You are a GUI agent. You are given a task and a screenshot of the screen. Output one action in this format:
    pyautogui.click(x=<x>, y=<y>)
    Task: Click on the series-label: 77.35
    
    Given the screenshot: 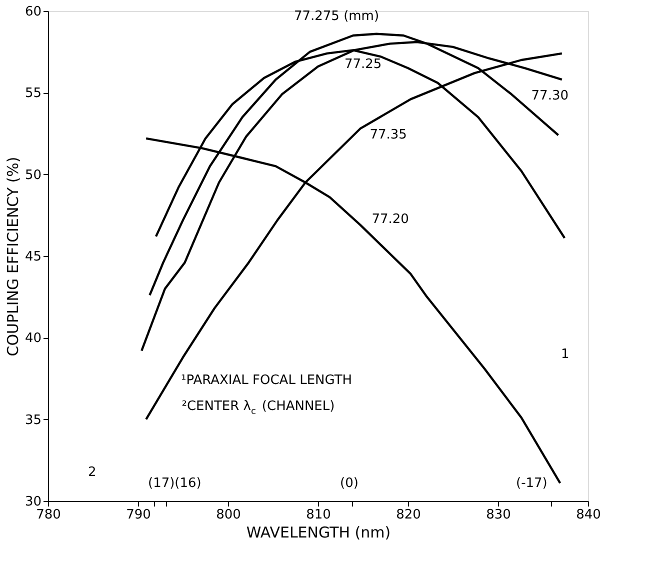 What is the action you would take?
    pyautogui.click(x=388, y=135)
    